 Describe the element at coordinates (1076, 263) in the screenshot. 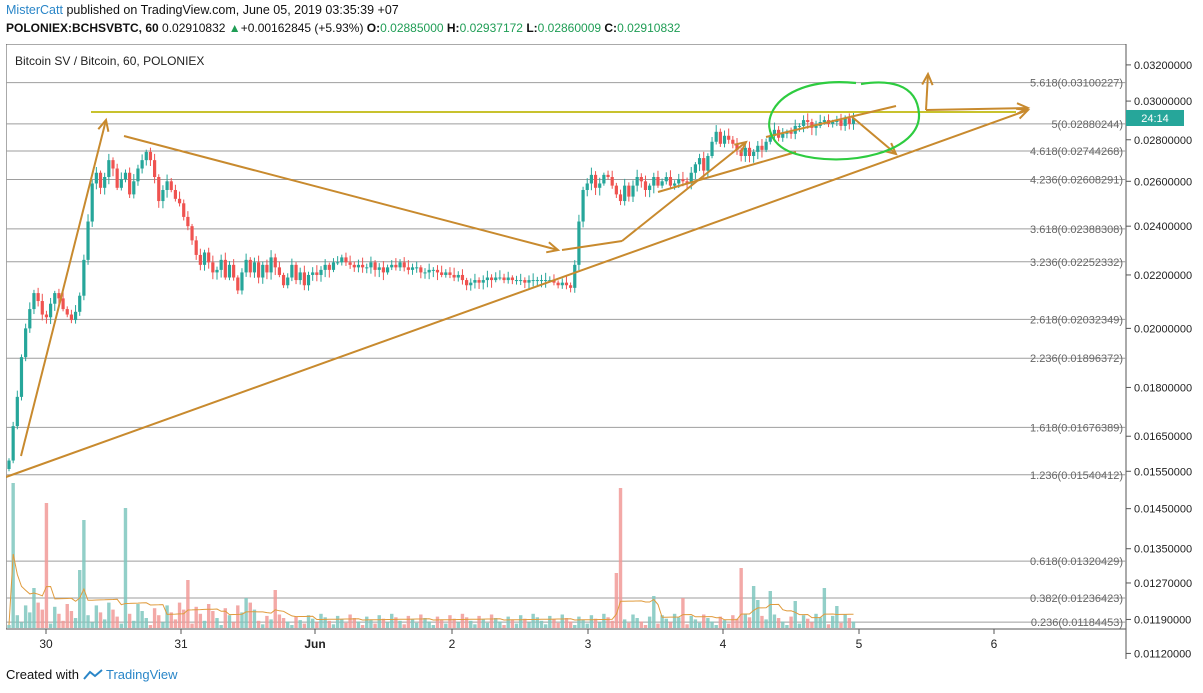

I see `fib-label-5: 3.236(0.02252332)` at that location.